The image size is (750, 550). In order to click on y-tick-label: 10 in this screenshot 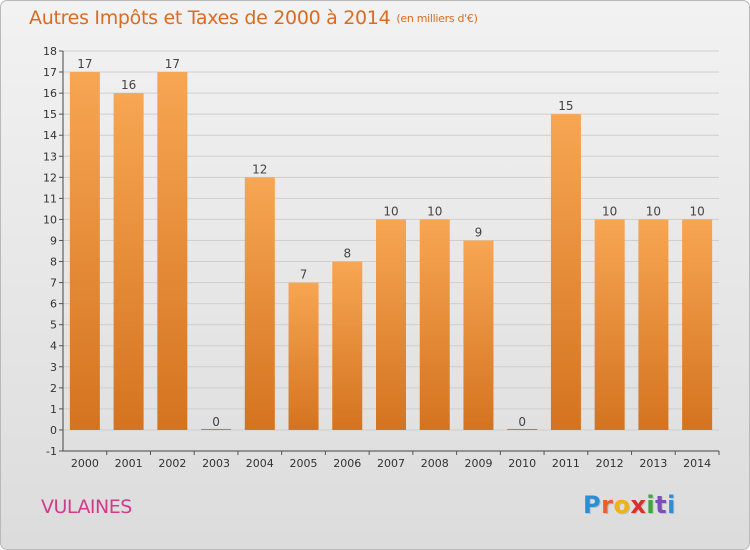, I will do `click(50, 219)`.